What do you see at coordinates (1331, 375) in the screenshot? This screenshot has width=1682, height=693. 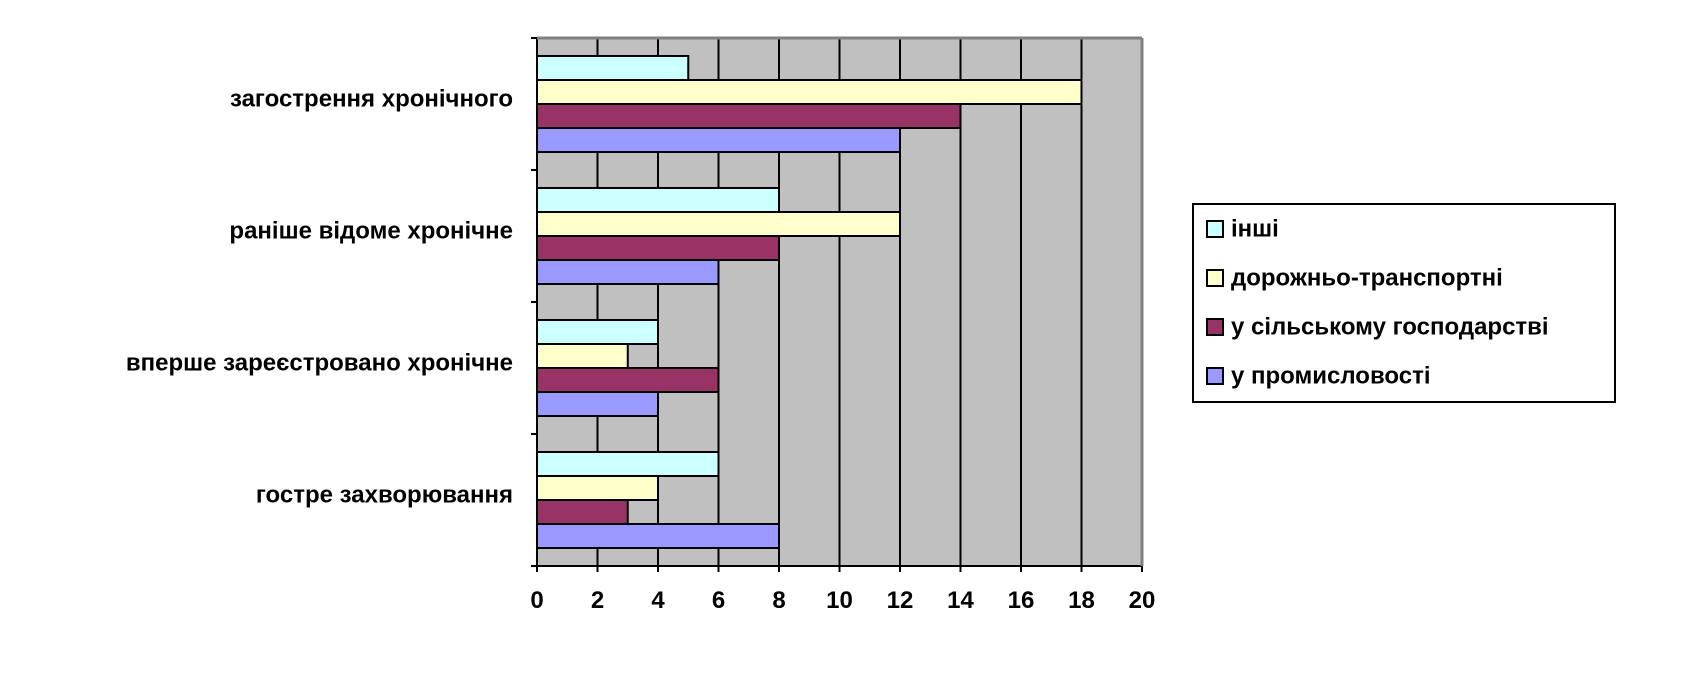 I see `legend-label: у промисловості` at bounding box center [1331, 375].